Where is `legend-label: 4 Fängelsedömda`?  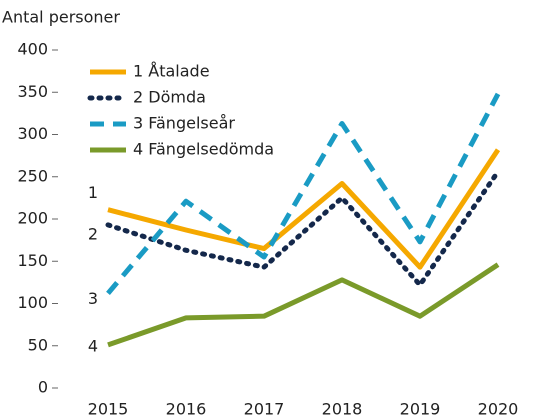 legend-label: 4 Fängelsedömda is located at coordinates (203, 149).